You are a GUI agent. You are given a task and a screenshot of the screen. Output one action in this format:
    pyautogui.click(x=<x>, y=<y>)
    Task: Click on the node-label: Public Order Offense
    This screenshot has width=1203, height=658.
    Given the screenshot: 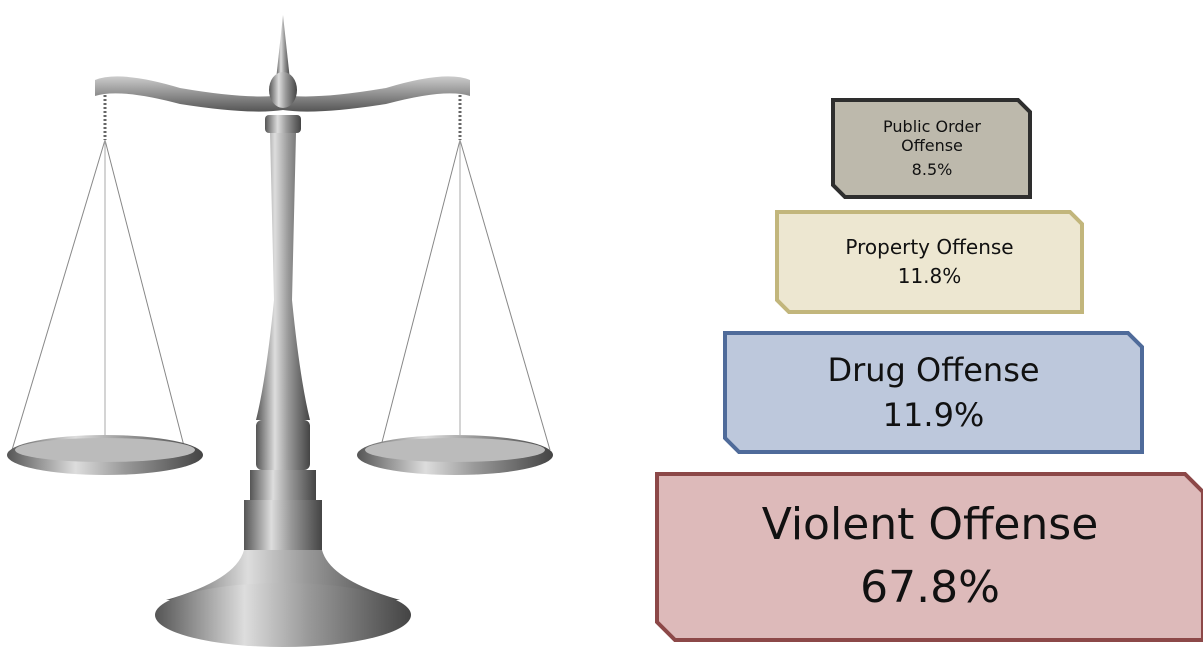 What is the action you would take?
    pyautogui.click(x=932, y=136)
    